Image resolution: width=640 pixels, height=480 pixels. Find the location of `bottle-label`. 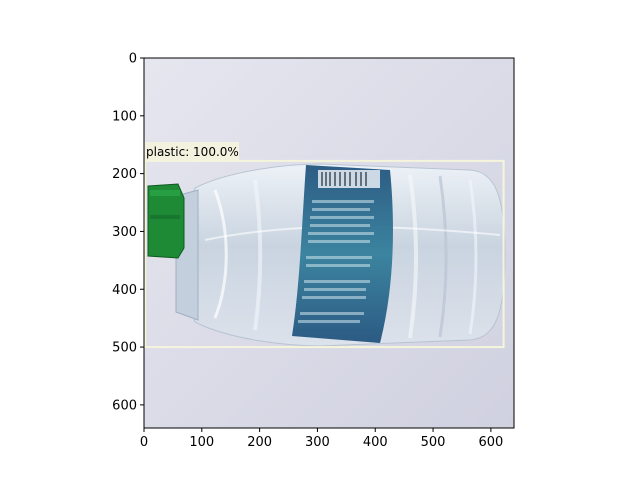

bottle-label is located at coordinates (342, 254).